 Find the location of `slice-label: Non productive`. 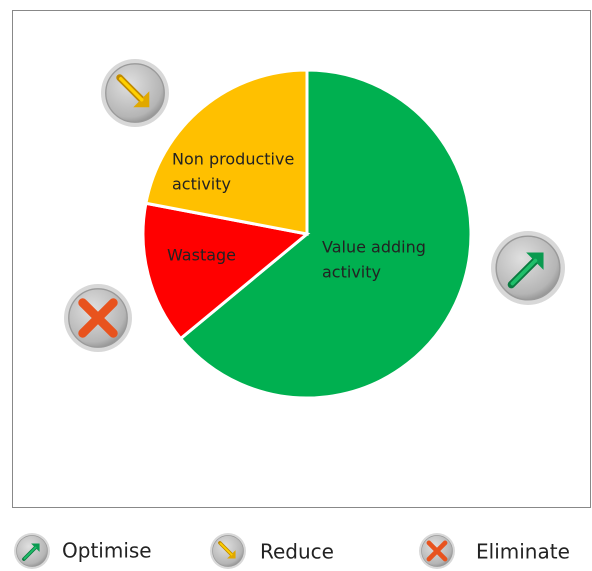

slice-label: Non productive is located at coordinates (233, 159).